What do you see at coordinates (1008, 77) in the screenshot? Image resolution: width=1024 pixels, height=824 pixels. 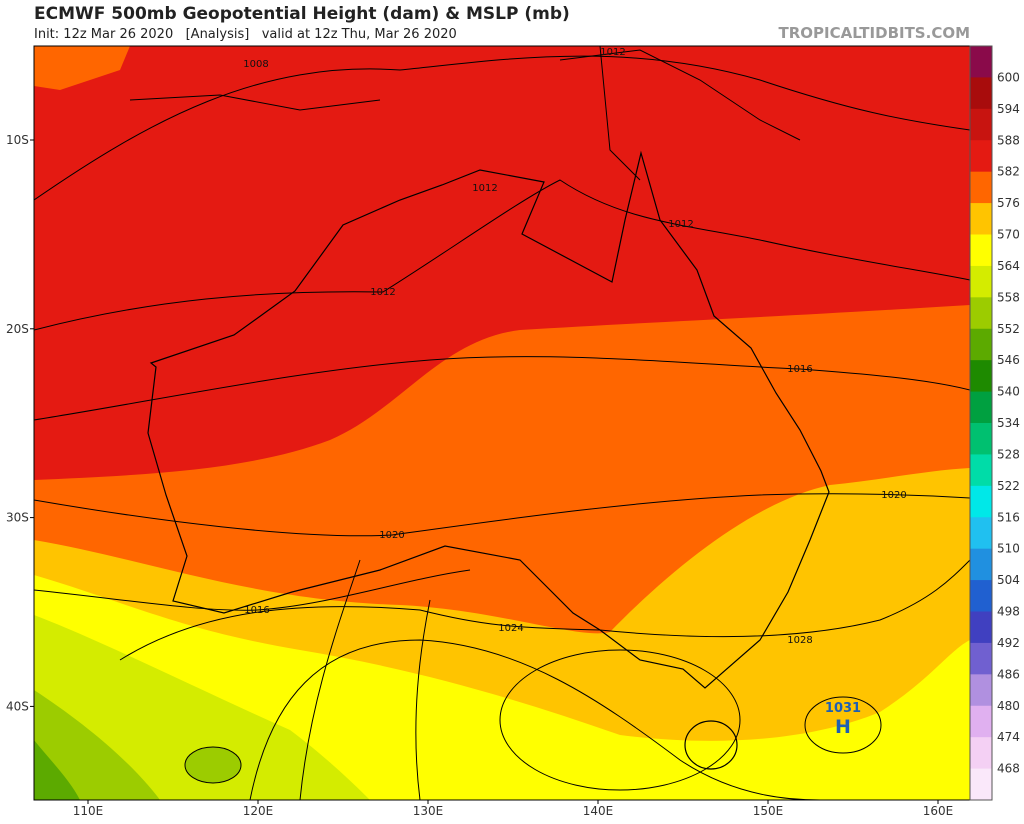 I see `colorbar-label: 600` at bounding box center [1008, 77].